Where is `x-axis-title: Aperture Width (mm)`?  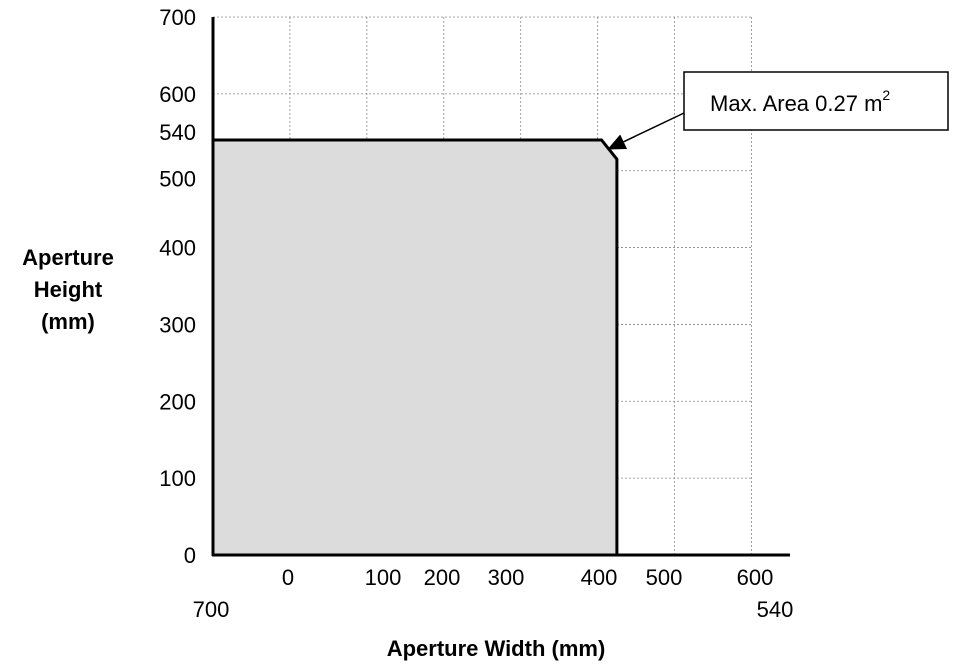 x-axis-title: Aperture Width (mm) is located at coordinates (496, 648).